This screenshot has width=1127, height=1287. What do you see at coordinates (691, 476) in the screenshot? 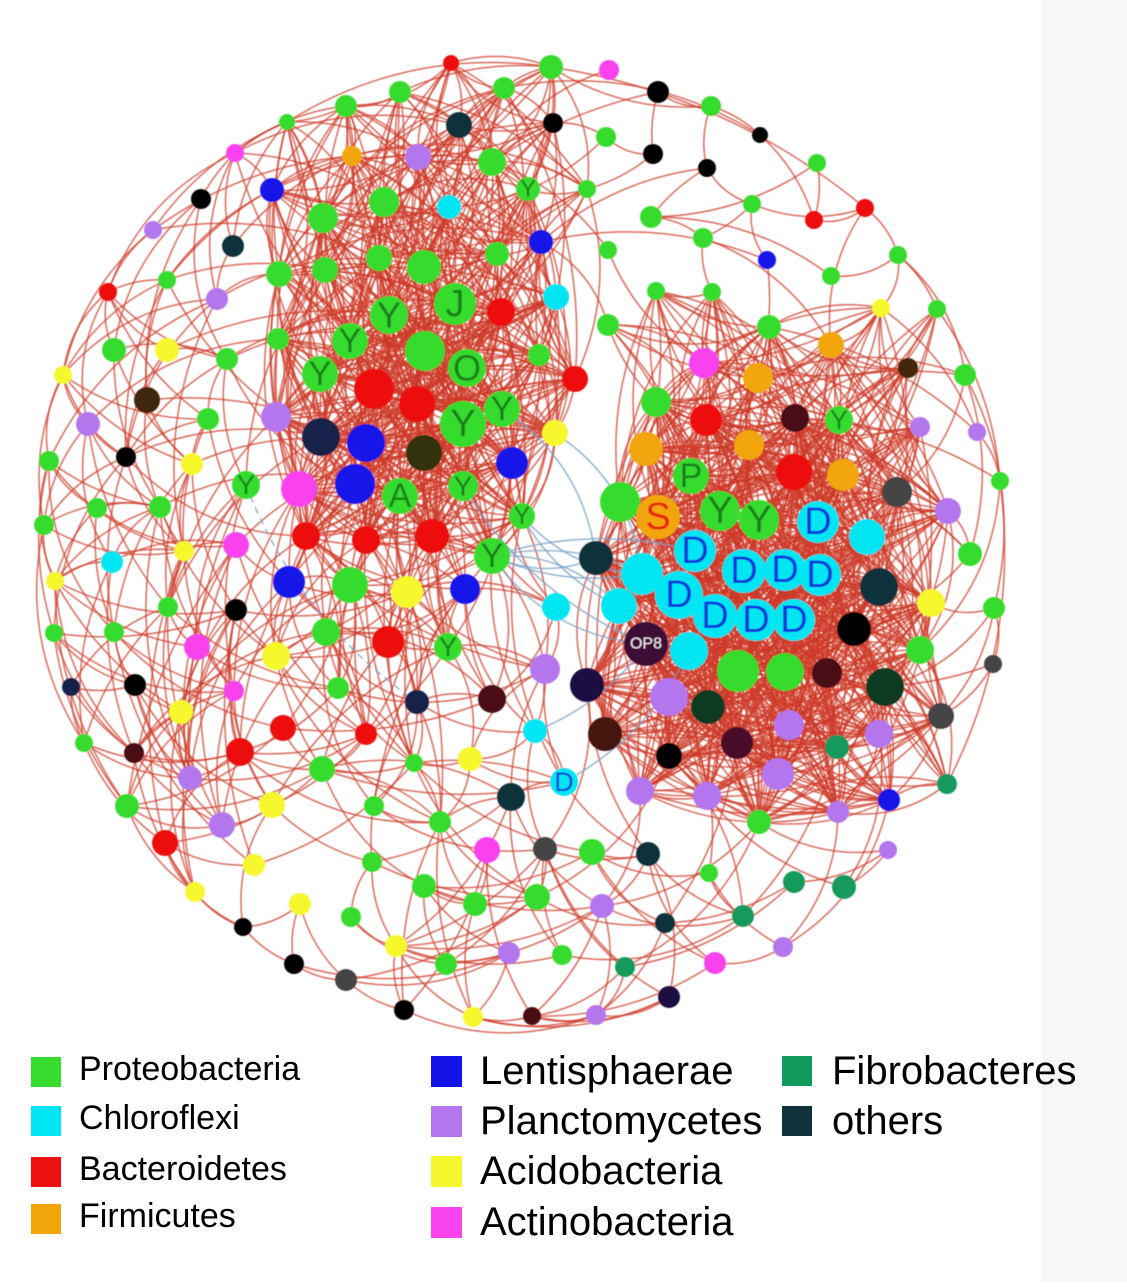
I see `svg-text: P` at bounding box center [691, 476].